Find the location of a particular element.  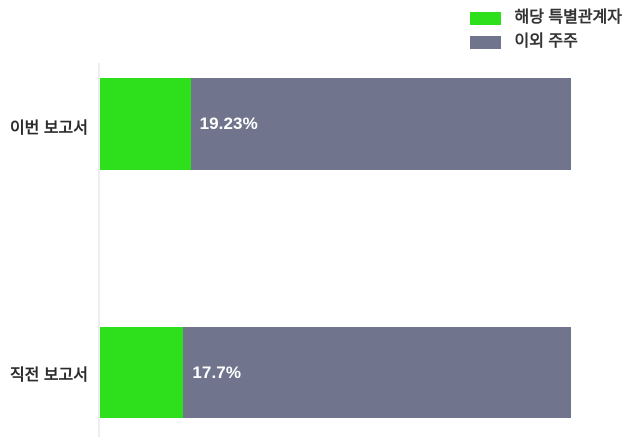

bar-segment-secondary: 19.23% is located at coordinates (380, 124).